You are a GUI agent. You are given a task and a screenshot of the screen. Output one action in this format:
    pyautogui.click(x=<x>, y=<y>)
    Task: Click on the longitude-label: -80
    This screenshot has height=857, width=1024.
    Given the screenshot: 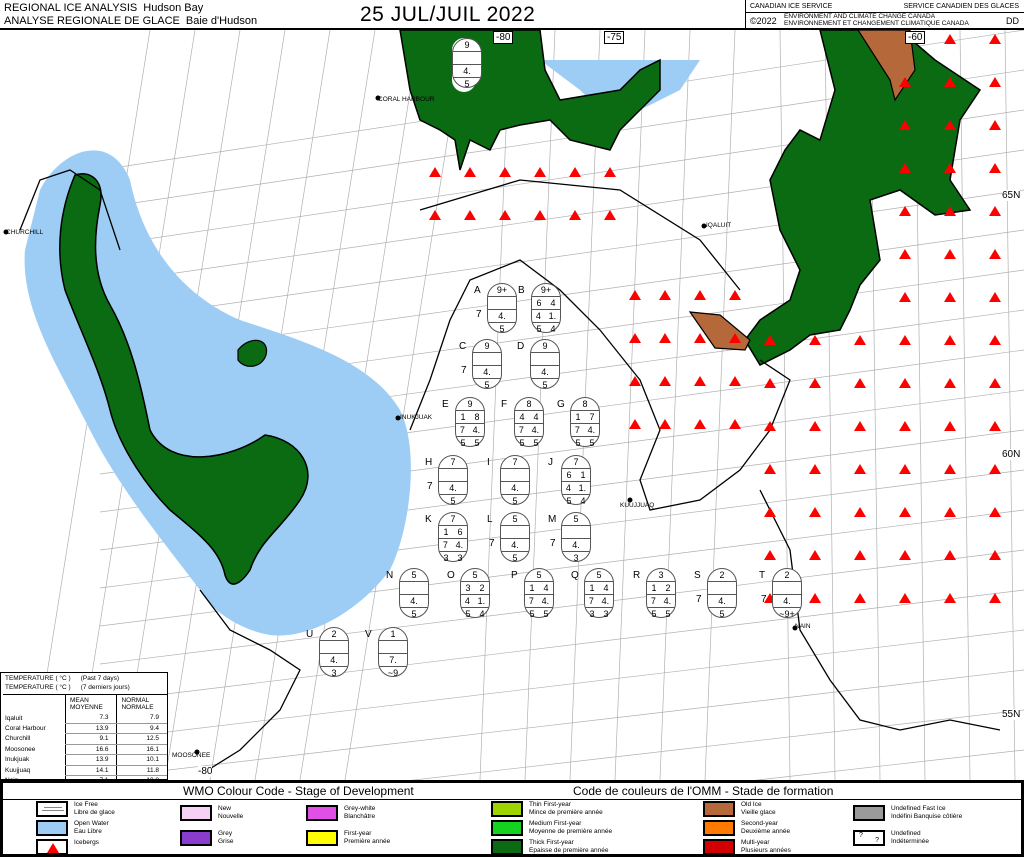 What is the action you would take?
    pyautogui.click(x=205, y=771)
    